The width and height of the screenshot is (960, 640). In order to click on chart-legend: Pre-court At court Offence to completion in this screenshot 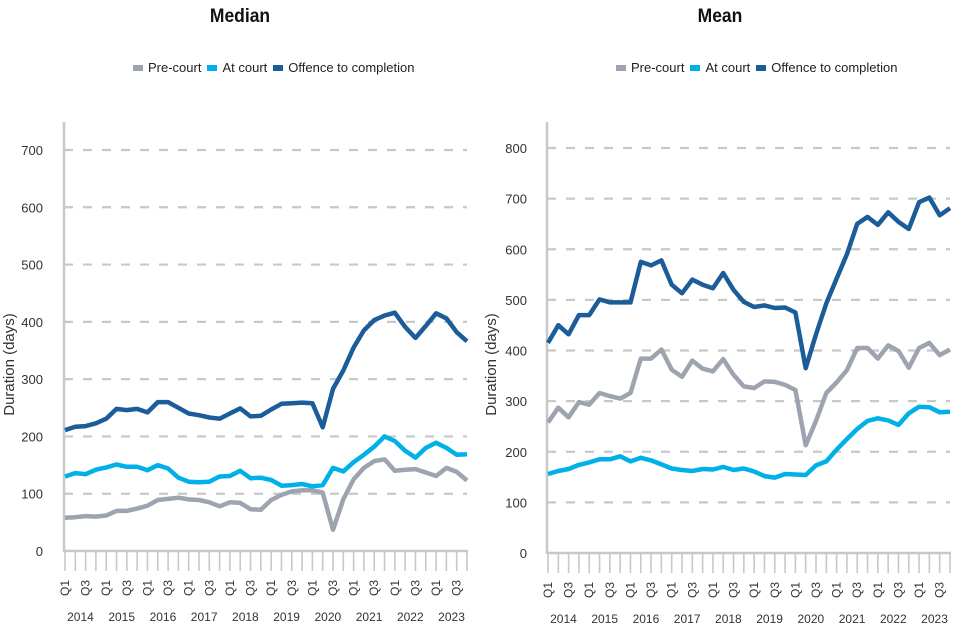, I will do `click(757, 67)`.